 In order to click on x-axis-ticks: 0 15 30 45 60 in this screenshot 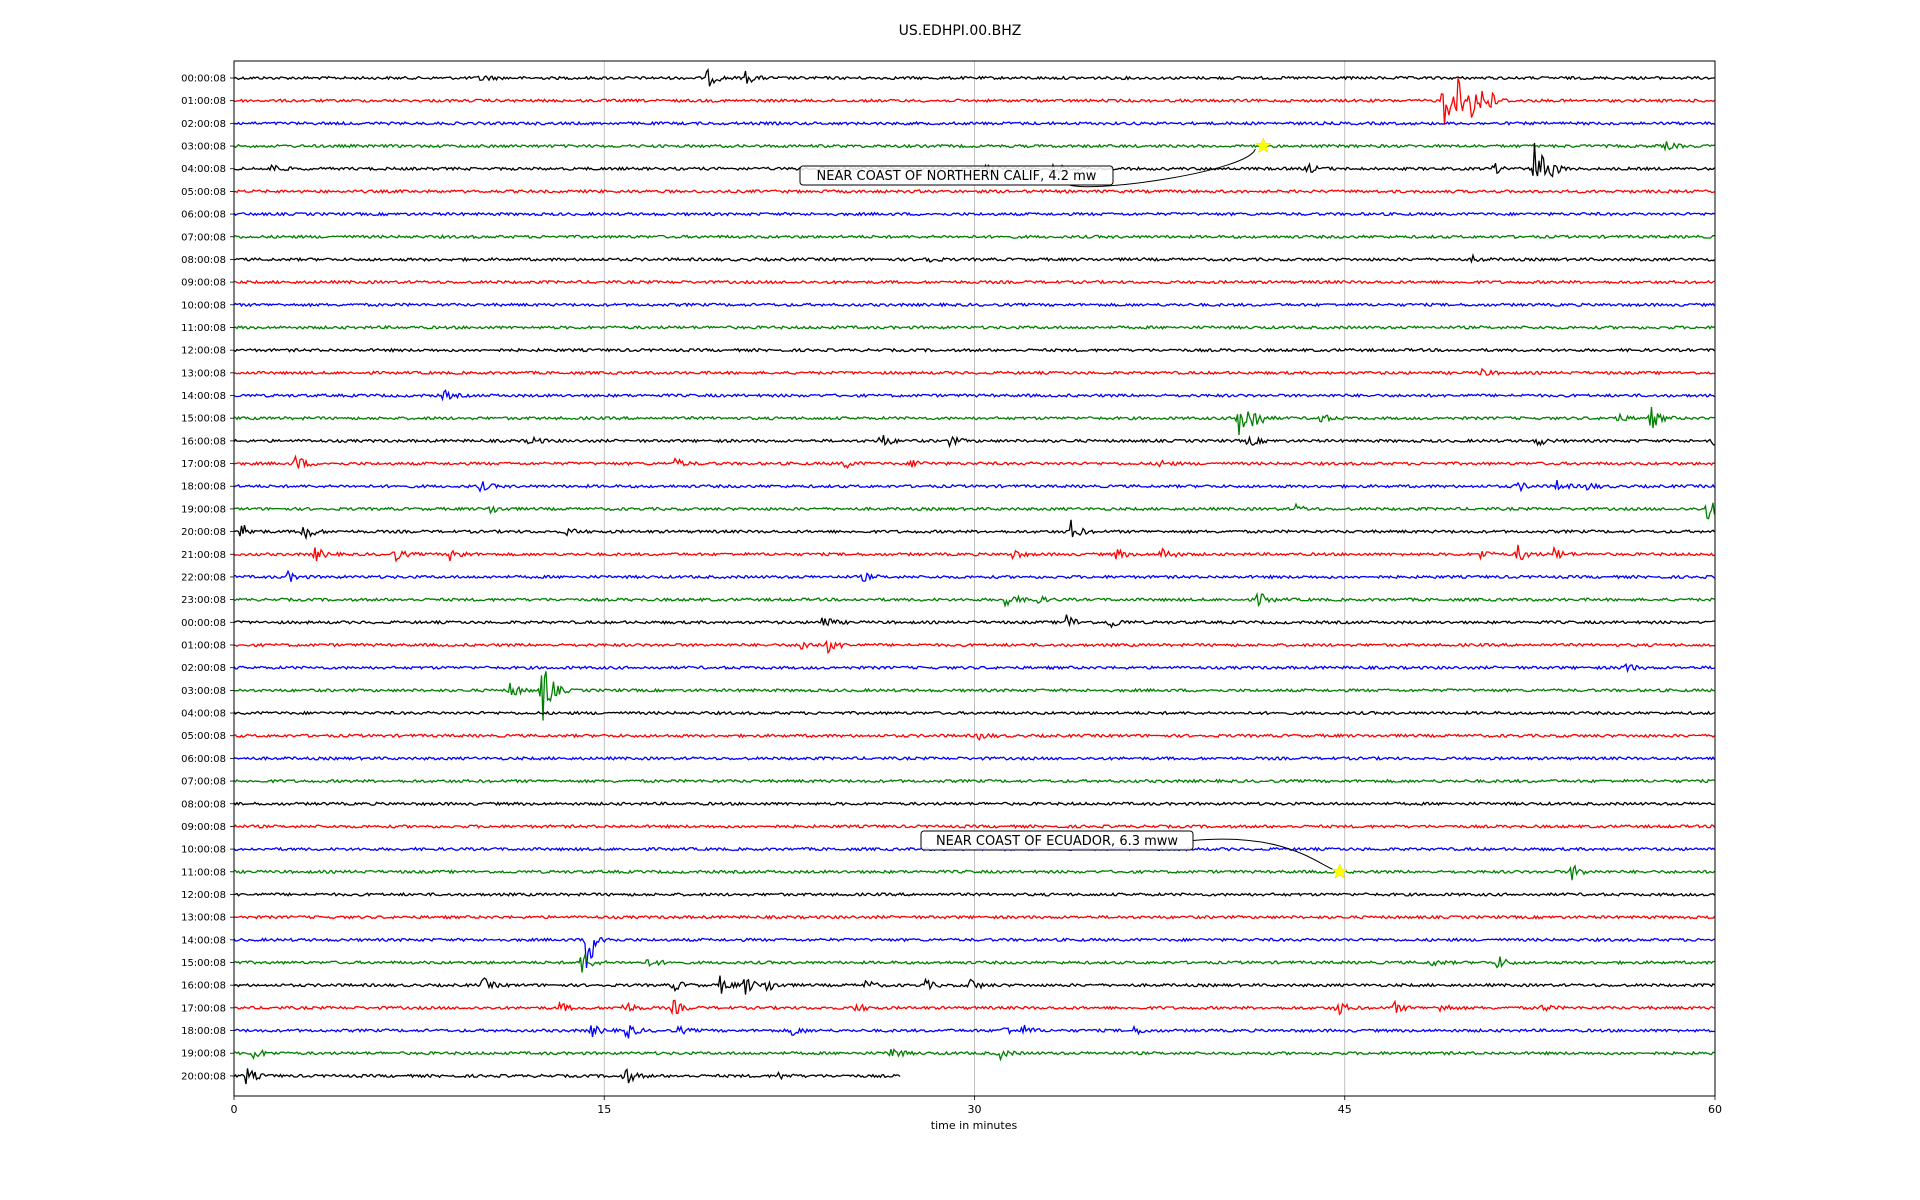, I will do `click(976, 1106)`.